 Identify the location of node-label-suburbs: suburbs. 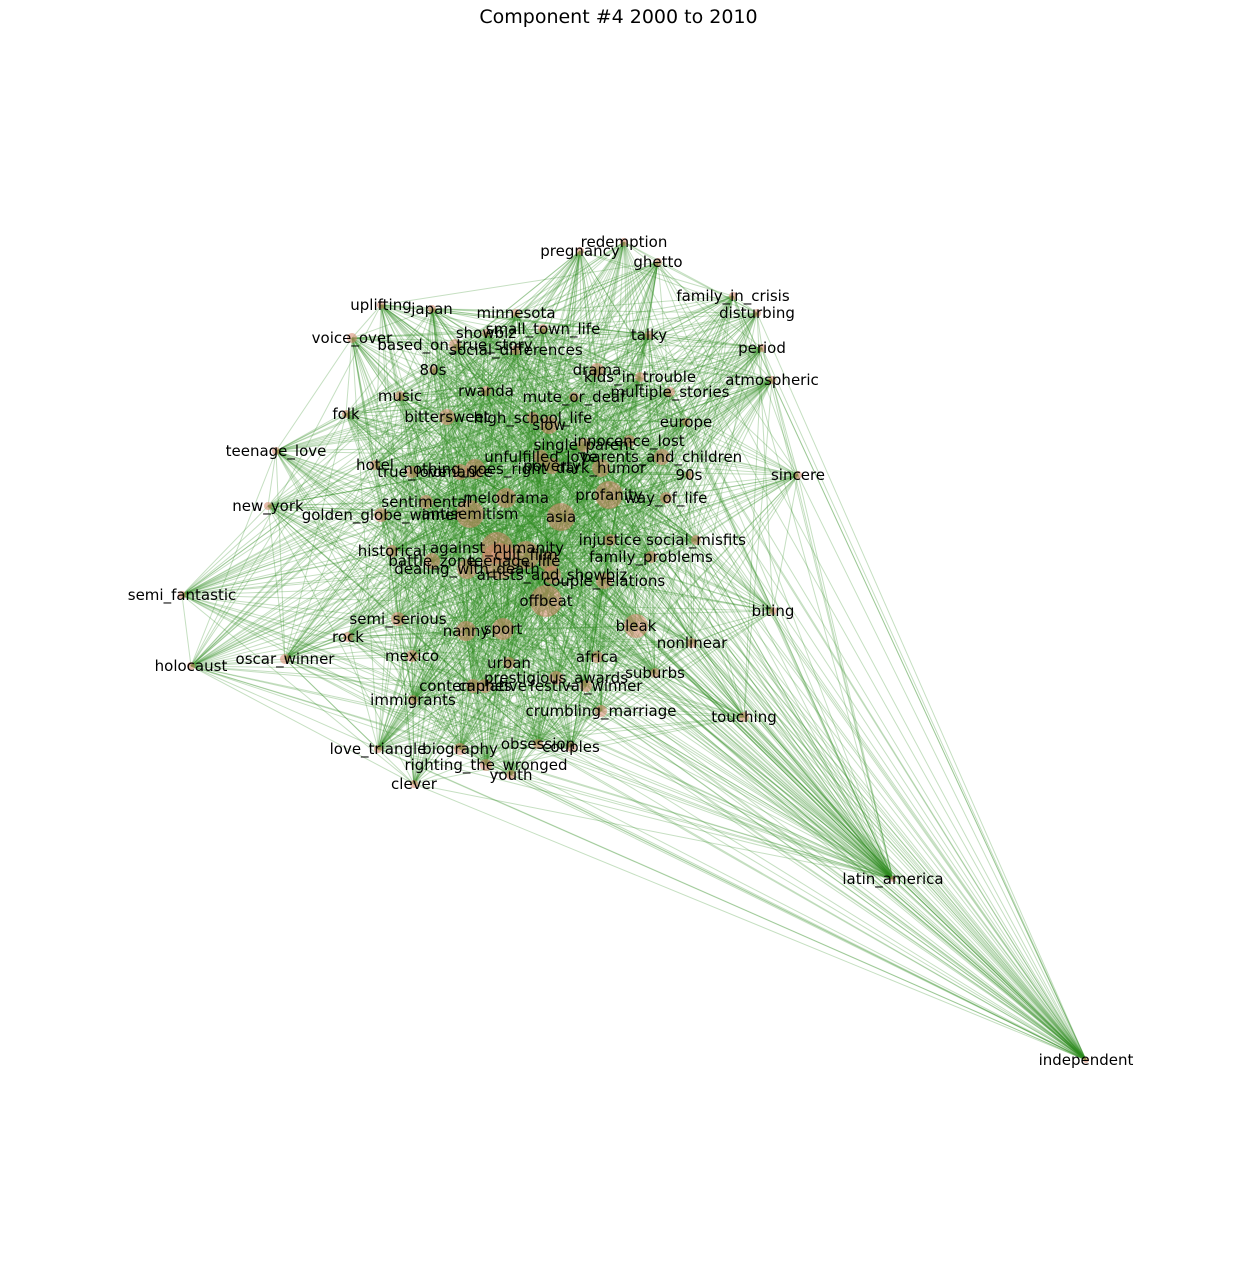
(655, 673).